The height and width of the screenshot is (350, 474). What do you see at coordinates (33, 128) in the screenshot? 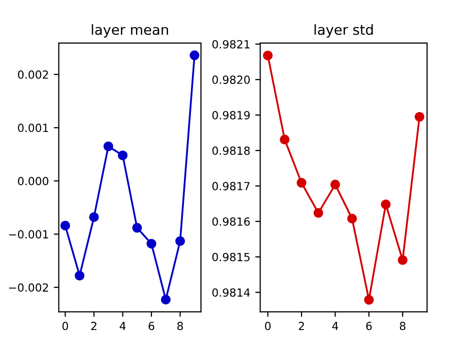
I see `y-tick-label: 0.001` at bounding box center [33, 128].